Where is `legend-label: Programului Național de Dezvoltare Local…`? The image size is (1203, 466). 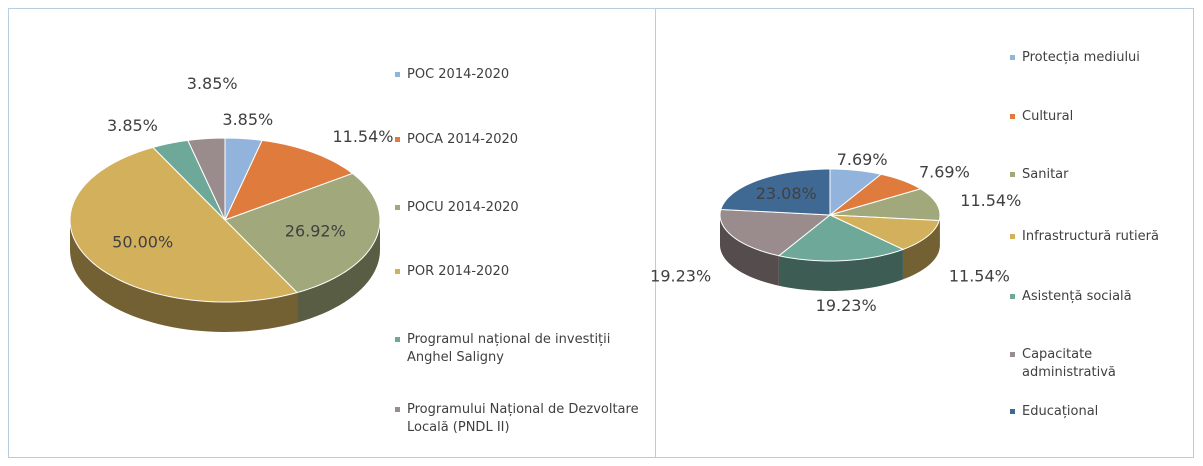 legend-label: Programului Național de Dezvoltare Local… is located at coordinates (523, 418).